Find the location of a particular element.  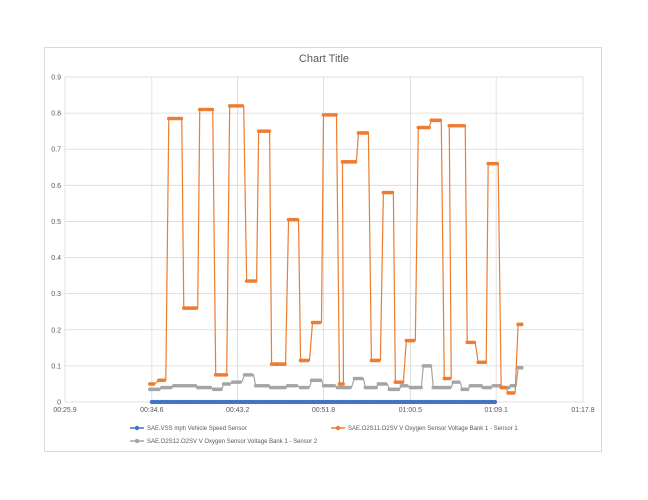

y-tick-label: 0.5 is located at coordinates (56, 222).